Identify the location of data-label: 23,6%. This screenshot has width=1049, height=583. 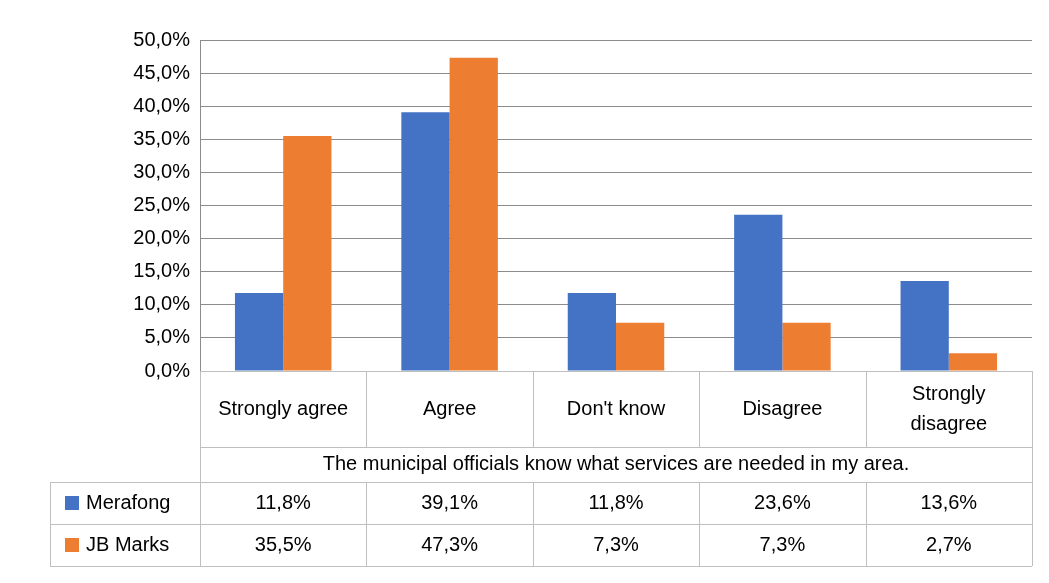
(782, 501).